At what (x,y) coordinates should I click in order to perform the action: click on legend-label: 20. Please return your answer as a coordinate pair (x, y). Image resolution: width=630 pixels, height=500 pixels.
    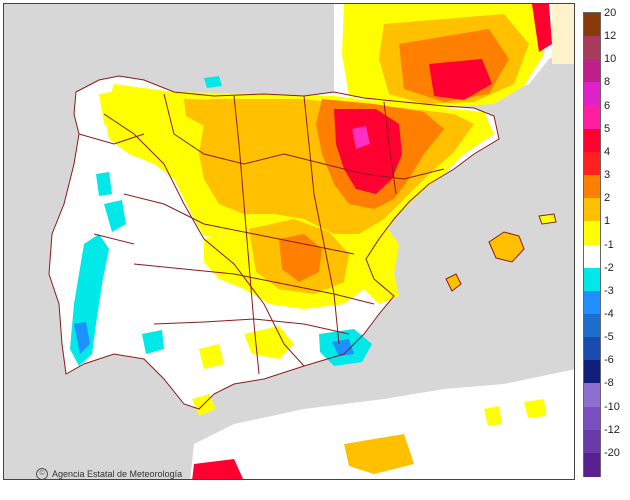
    Looking at the image, I should click on (610, 13).